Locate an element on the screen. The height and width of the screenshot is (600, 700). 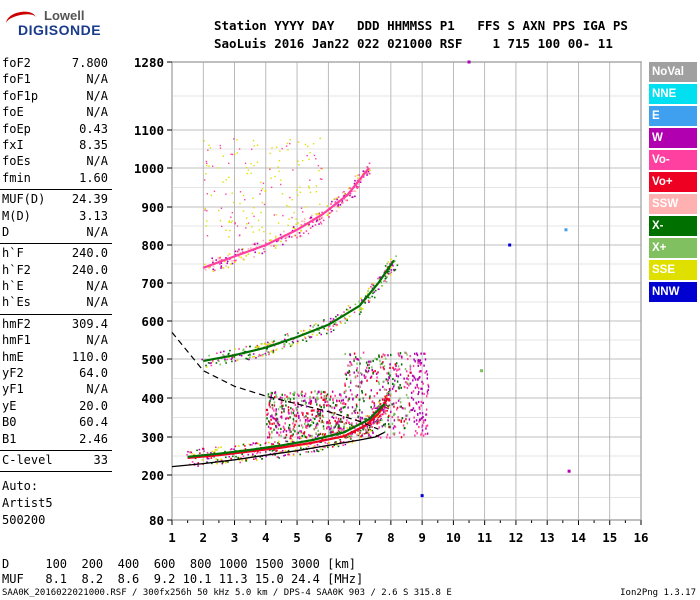
param-separator is located at coordinates (56, 244).